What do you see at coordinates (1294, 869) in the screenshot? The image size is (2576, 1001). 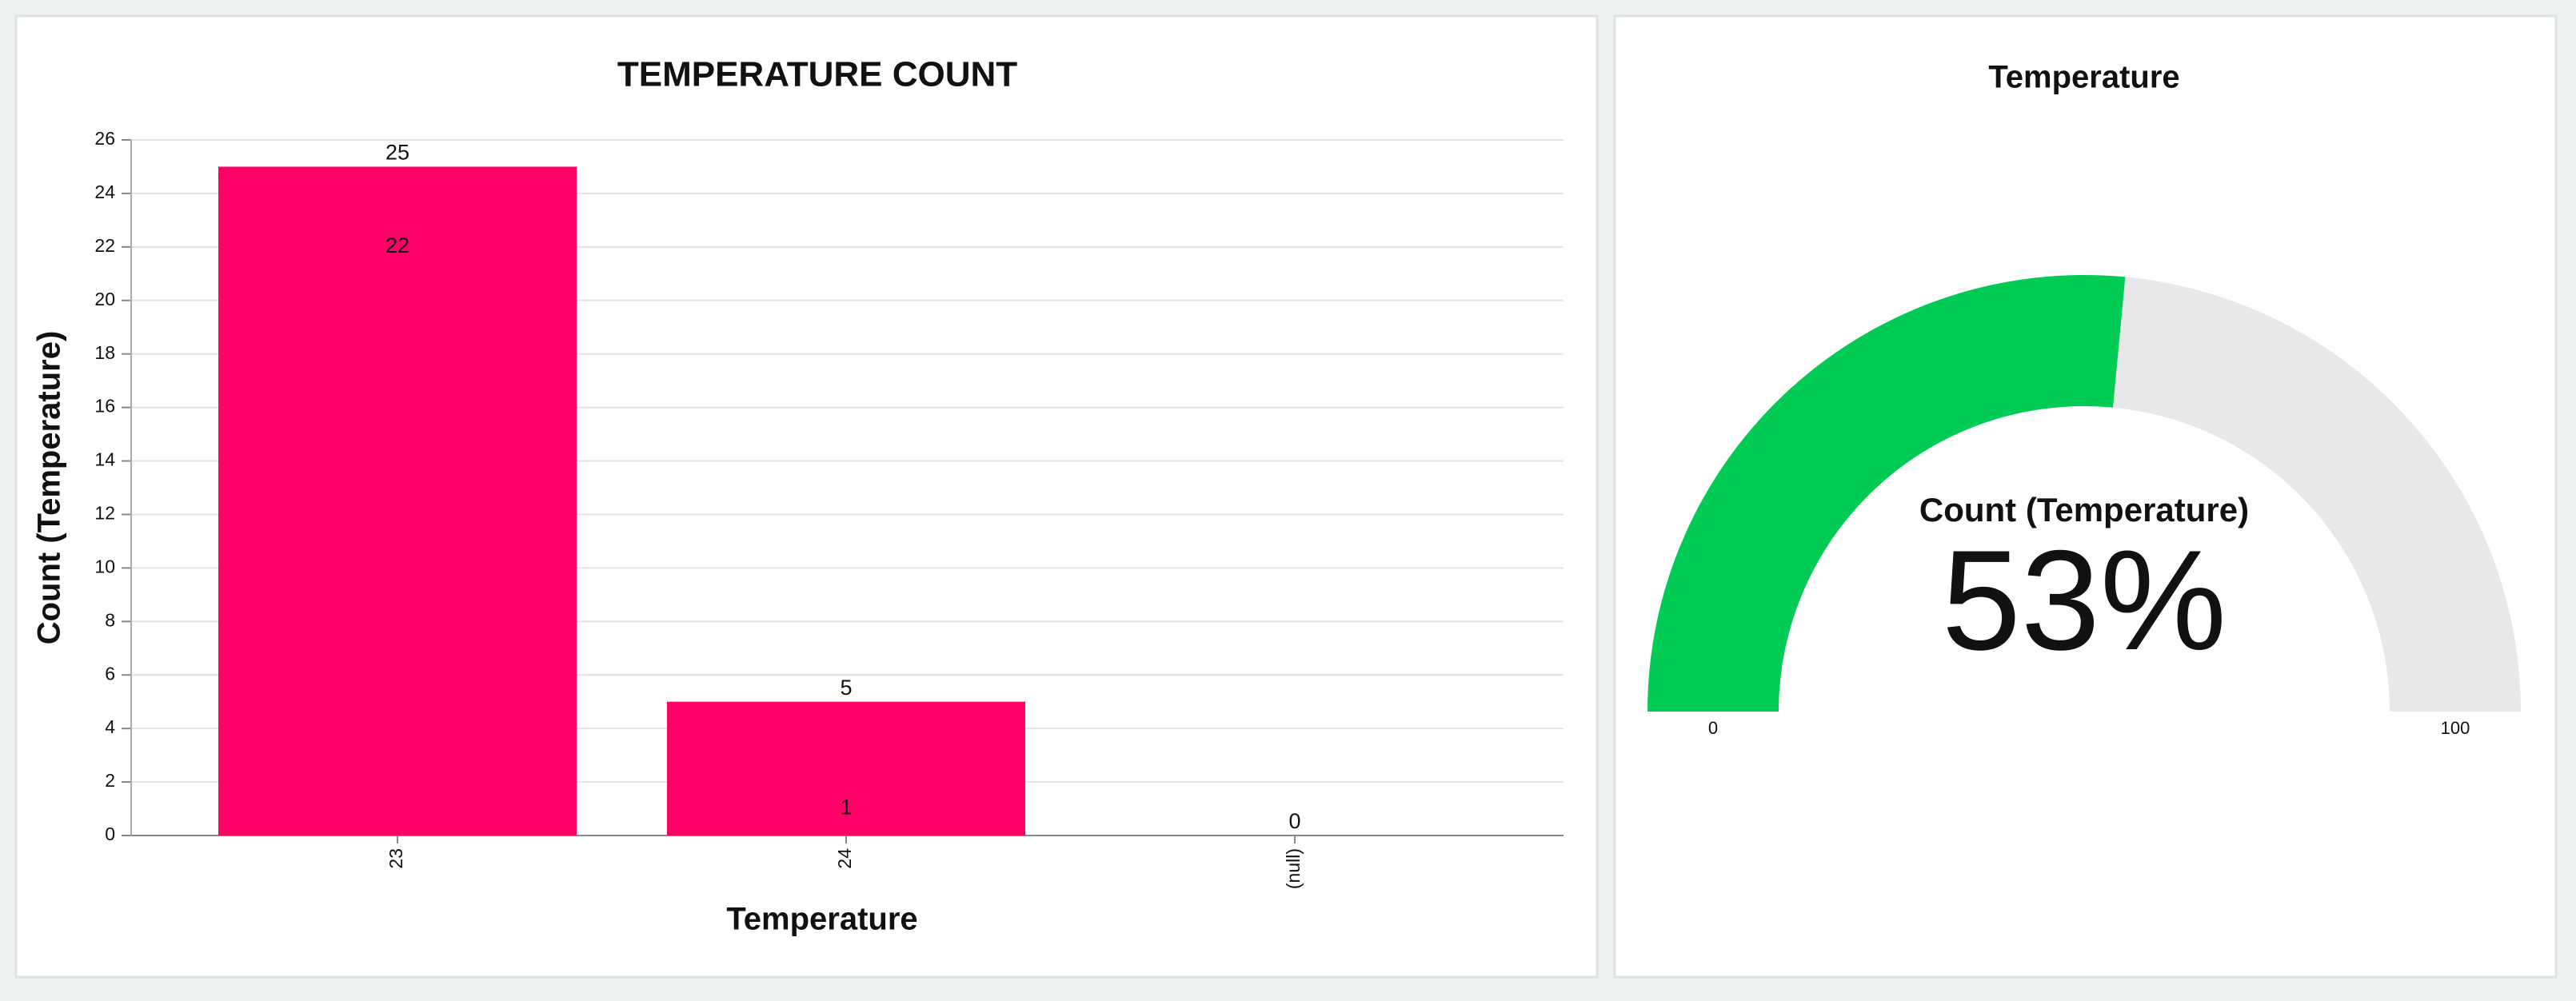 I see `x-tick-label: (null)` at bounding box center [1294, 869].